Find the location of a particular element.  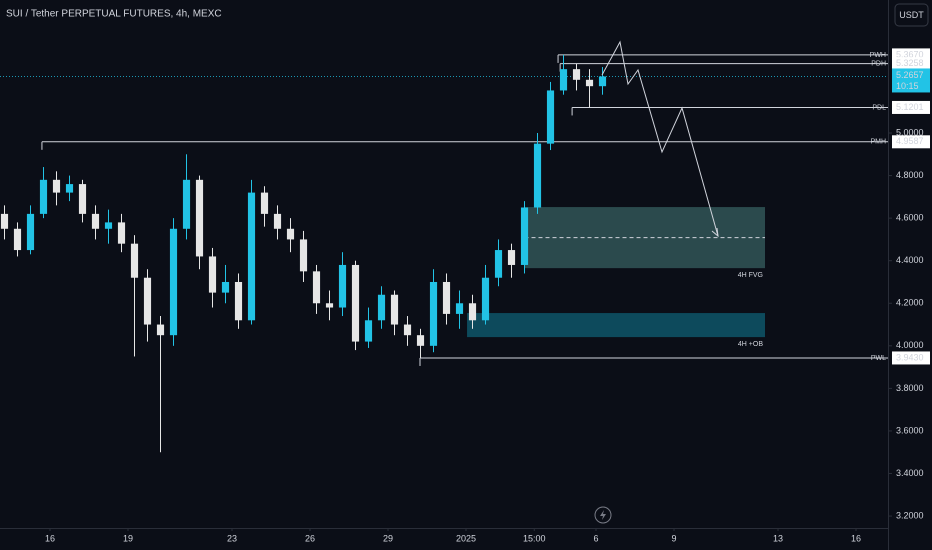

y-tick-label: 4.2000 is located at coordinates (910, 303).